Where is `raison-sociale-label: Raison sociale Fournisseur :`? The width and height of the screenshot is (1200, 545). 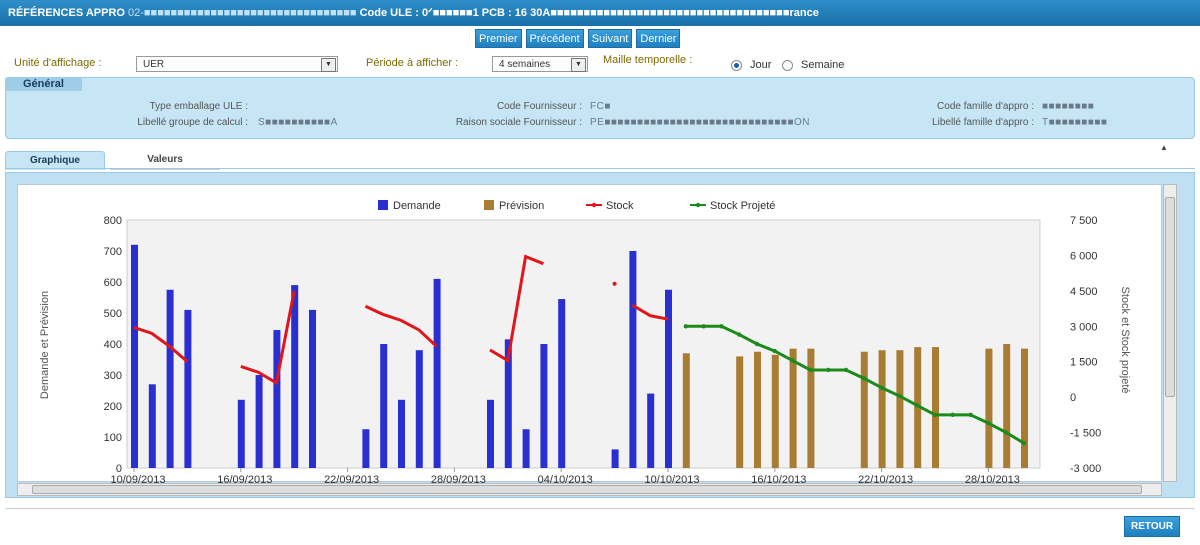 raison-sociale-label: Raison sociale Fournisseur : is located at coordinates (518, 122).